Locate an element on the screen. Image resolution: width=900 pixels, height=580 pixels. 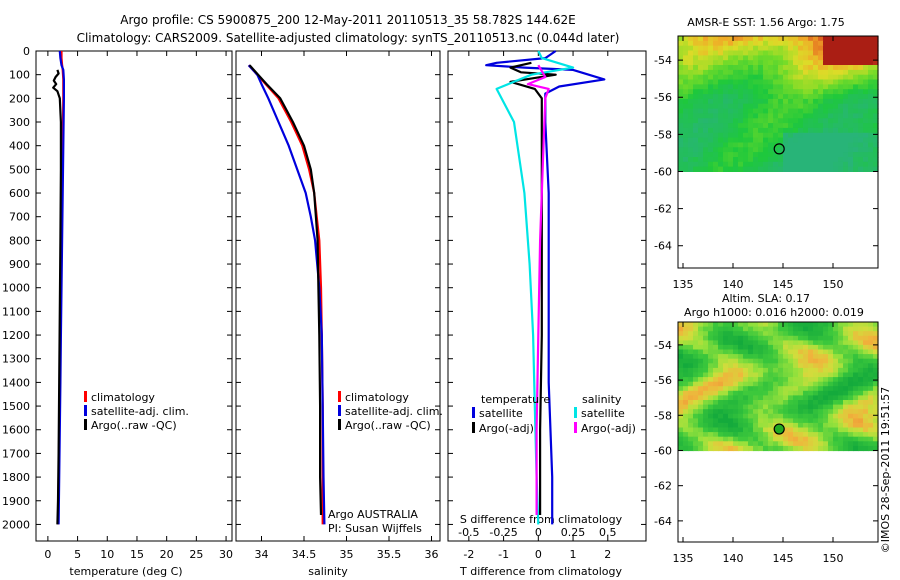
map-y-tick-label: -62 is located at coordinates (663, 209).